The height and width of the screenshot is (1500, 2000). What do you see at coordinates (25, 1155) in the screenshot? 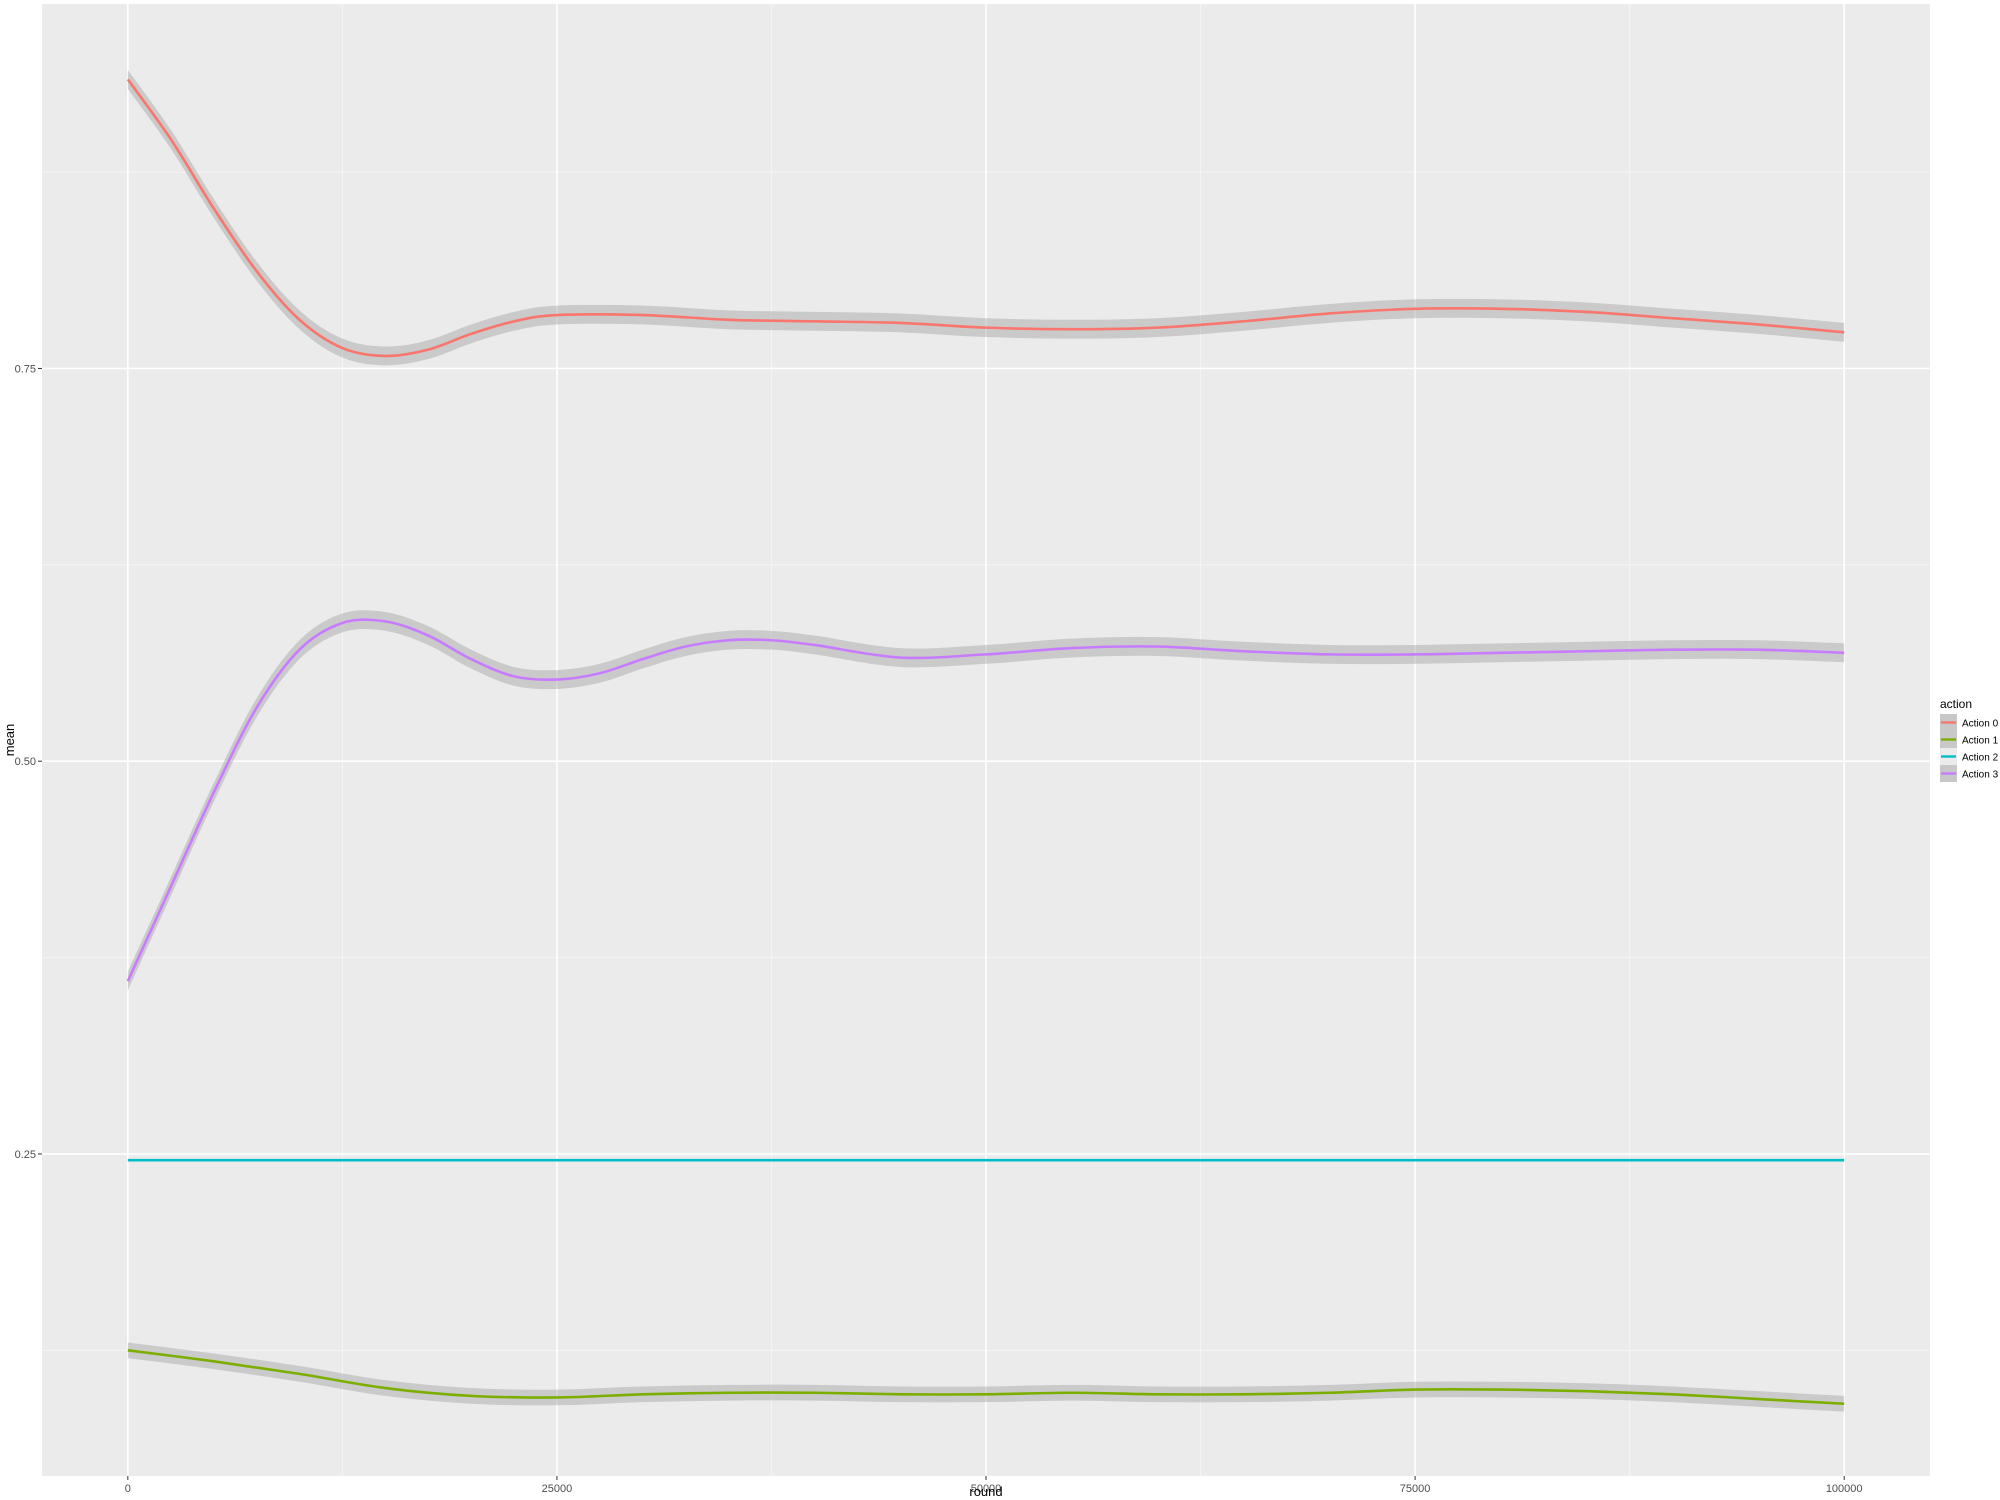
I see `y-tick-label: 0.25` at bounding box center [25, 1155].